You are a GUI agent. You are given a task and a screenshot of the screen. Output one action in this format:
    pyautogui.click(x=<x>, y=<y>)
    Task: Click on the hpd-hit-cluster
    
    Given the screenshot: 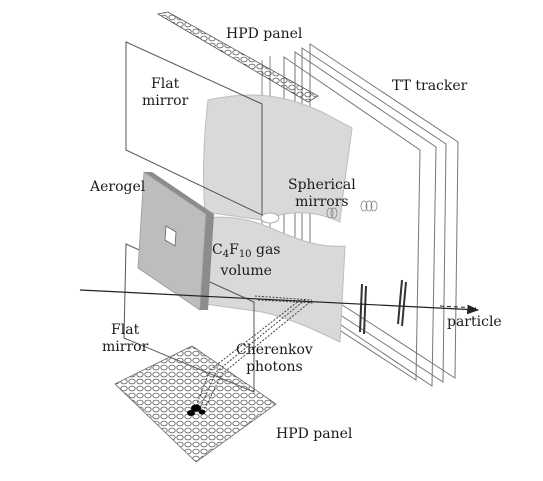 What is the action you would take?
    pyautogui.click(x=196, y=410)
    